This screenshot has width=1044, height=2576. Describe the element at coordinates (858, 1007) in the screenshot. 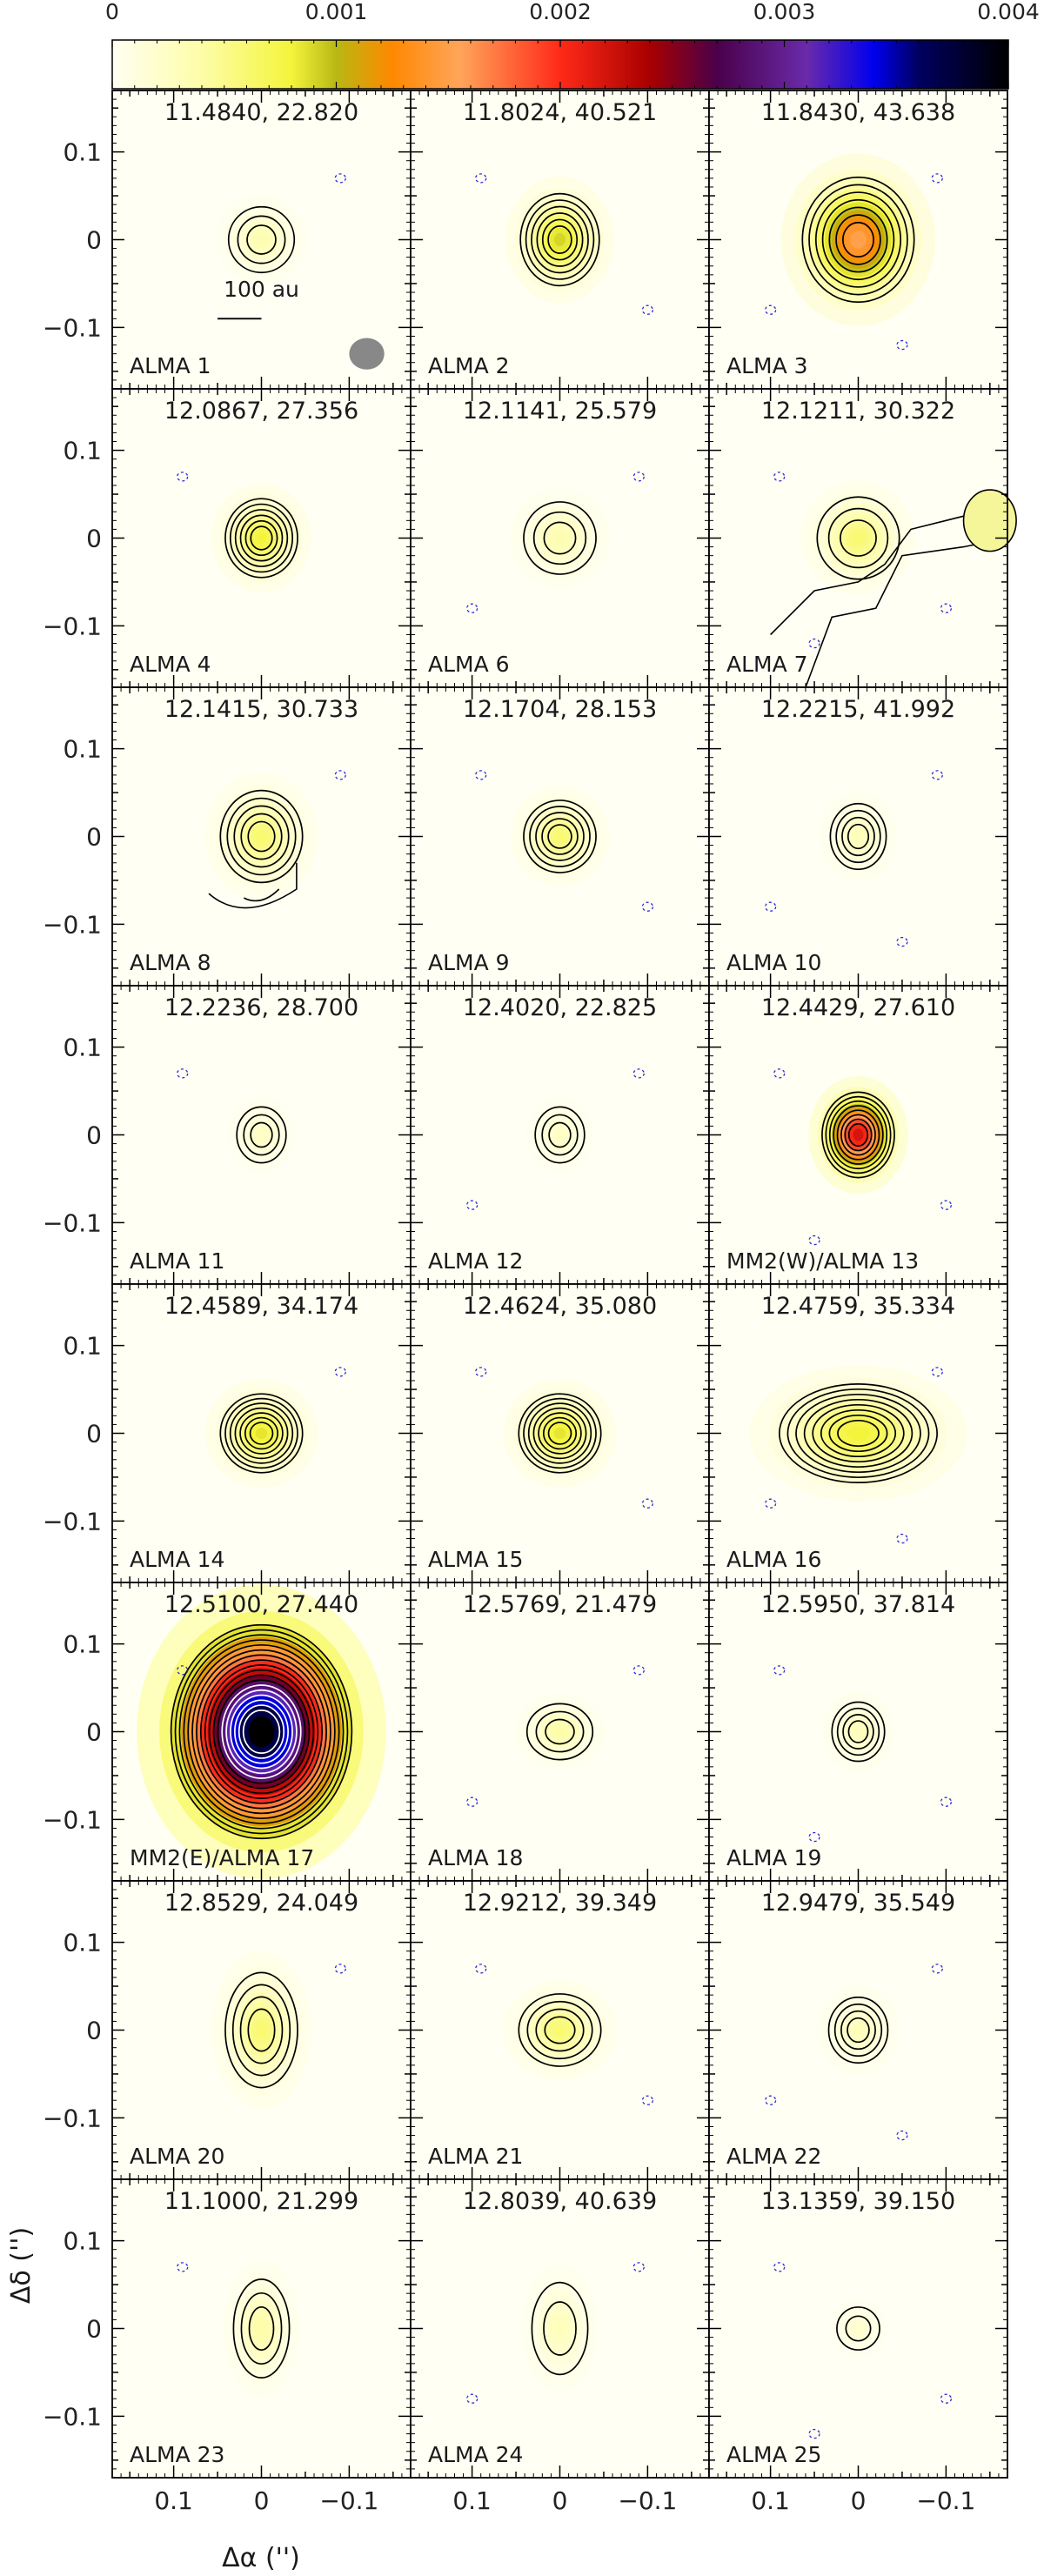

I see `panel-coordinate: 12.4429, 27.610` at that location.